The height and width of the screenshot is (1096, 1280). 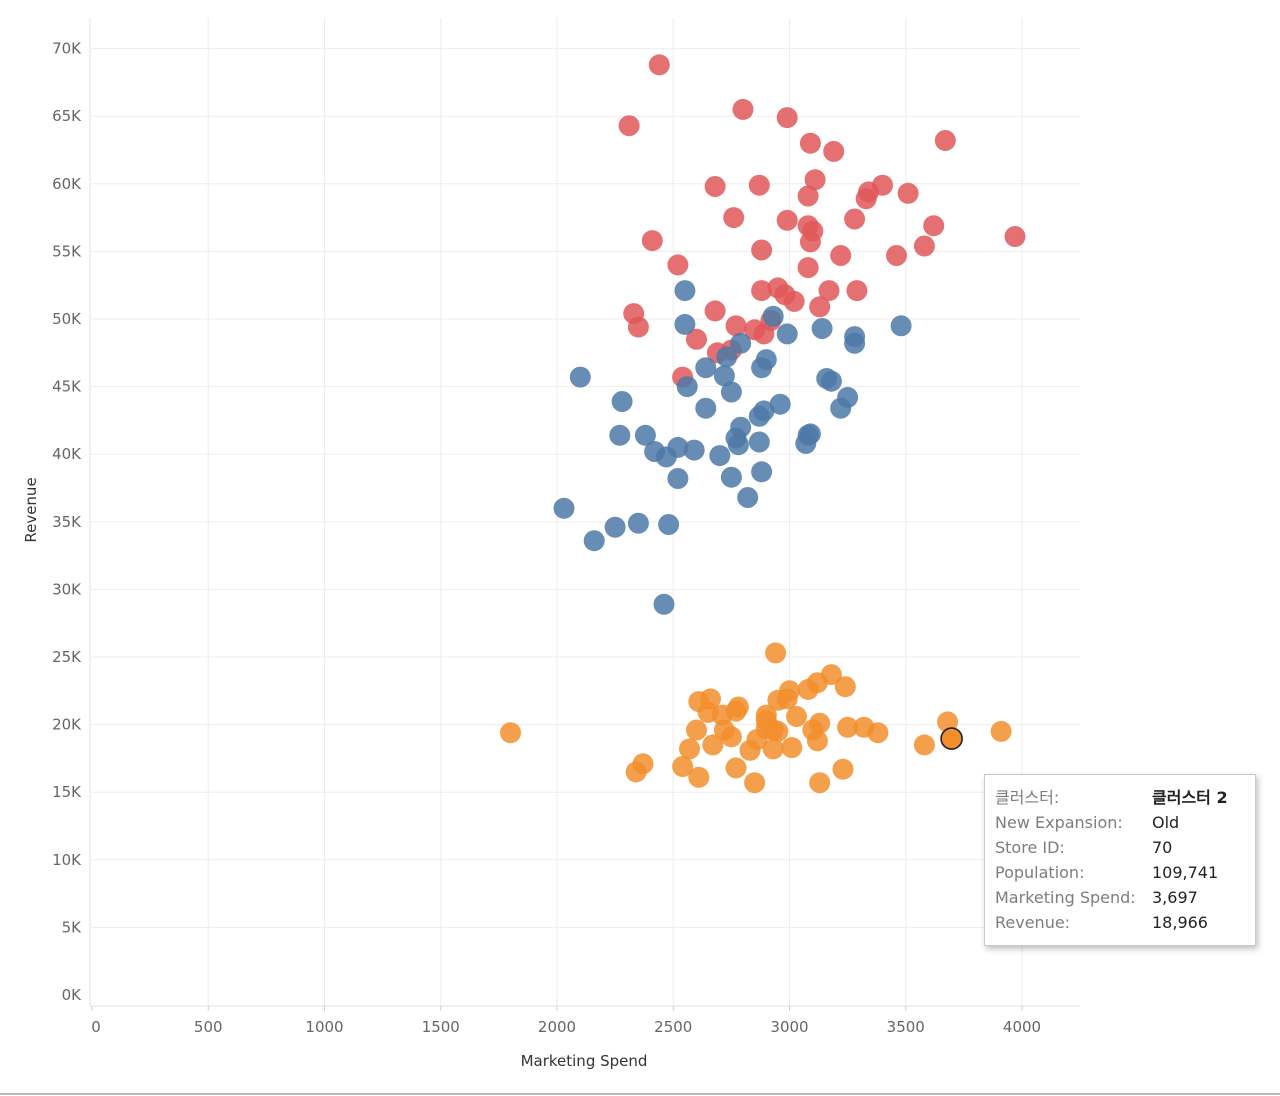 What do you see at coordinates (951, 738) in the screenshot?
I see `highlighted-data-point` at bounding box center [951, 738].